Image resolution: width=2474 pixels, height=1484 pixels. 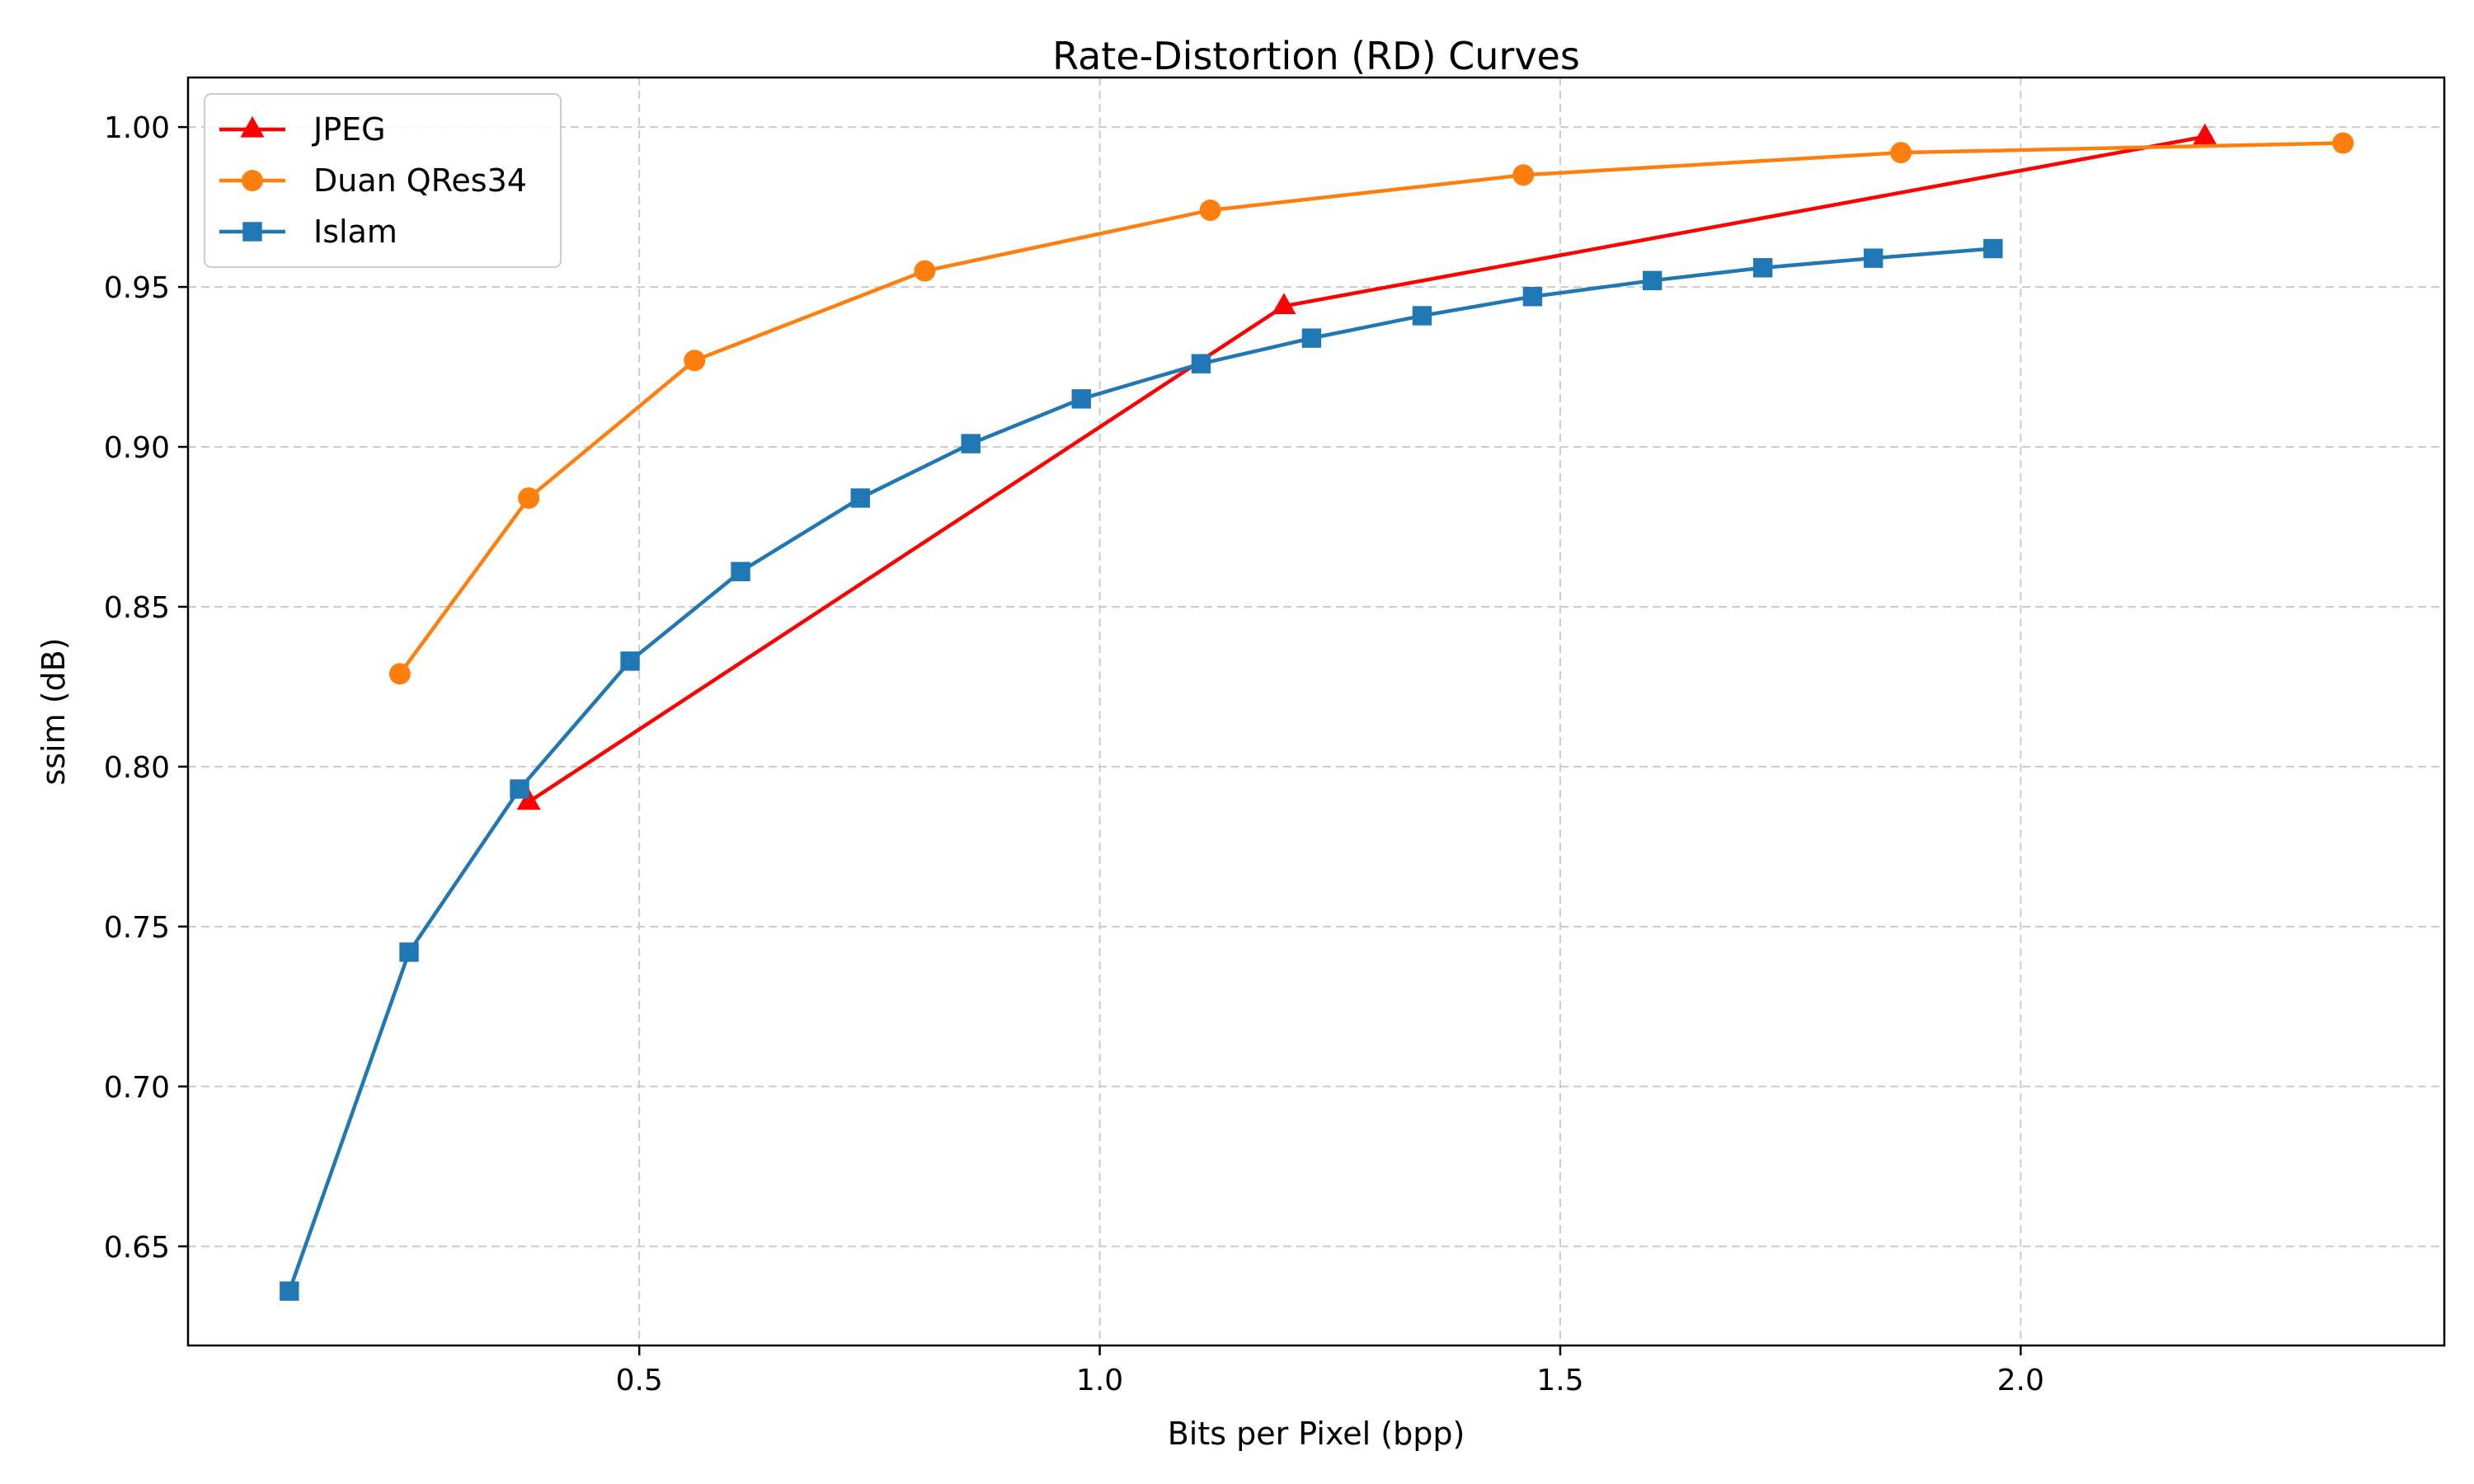 What do you see at coordinates (302, 129) in the screenshot?
I see `legend-item: JPEG` at bounding box center [302, 129].